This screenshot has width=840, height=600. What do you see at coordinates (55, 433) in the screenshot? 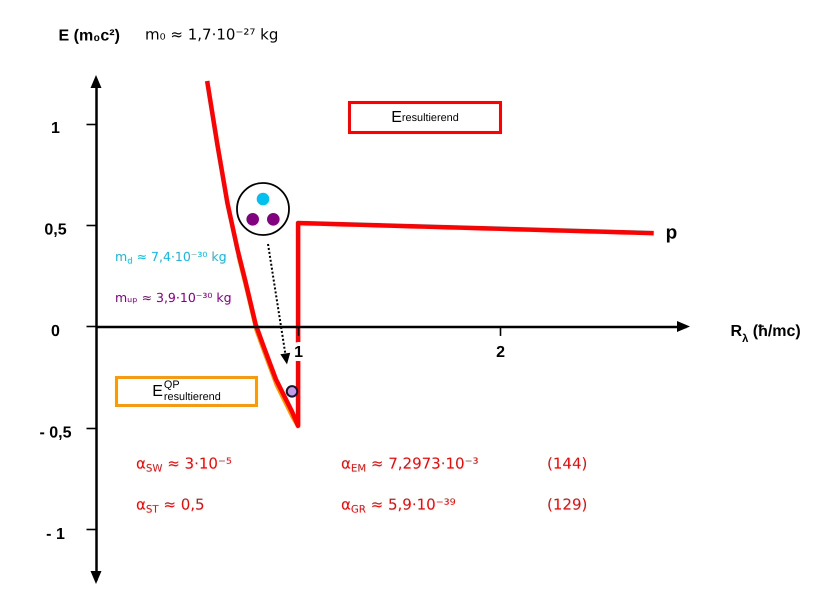
I see `y-tick-label: - 0,5` at bounding box center [55, 433].